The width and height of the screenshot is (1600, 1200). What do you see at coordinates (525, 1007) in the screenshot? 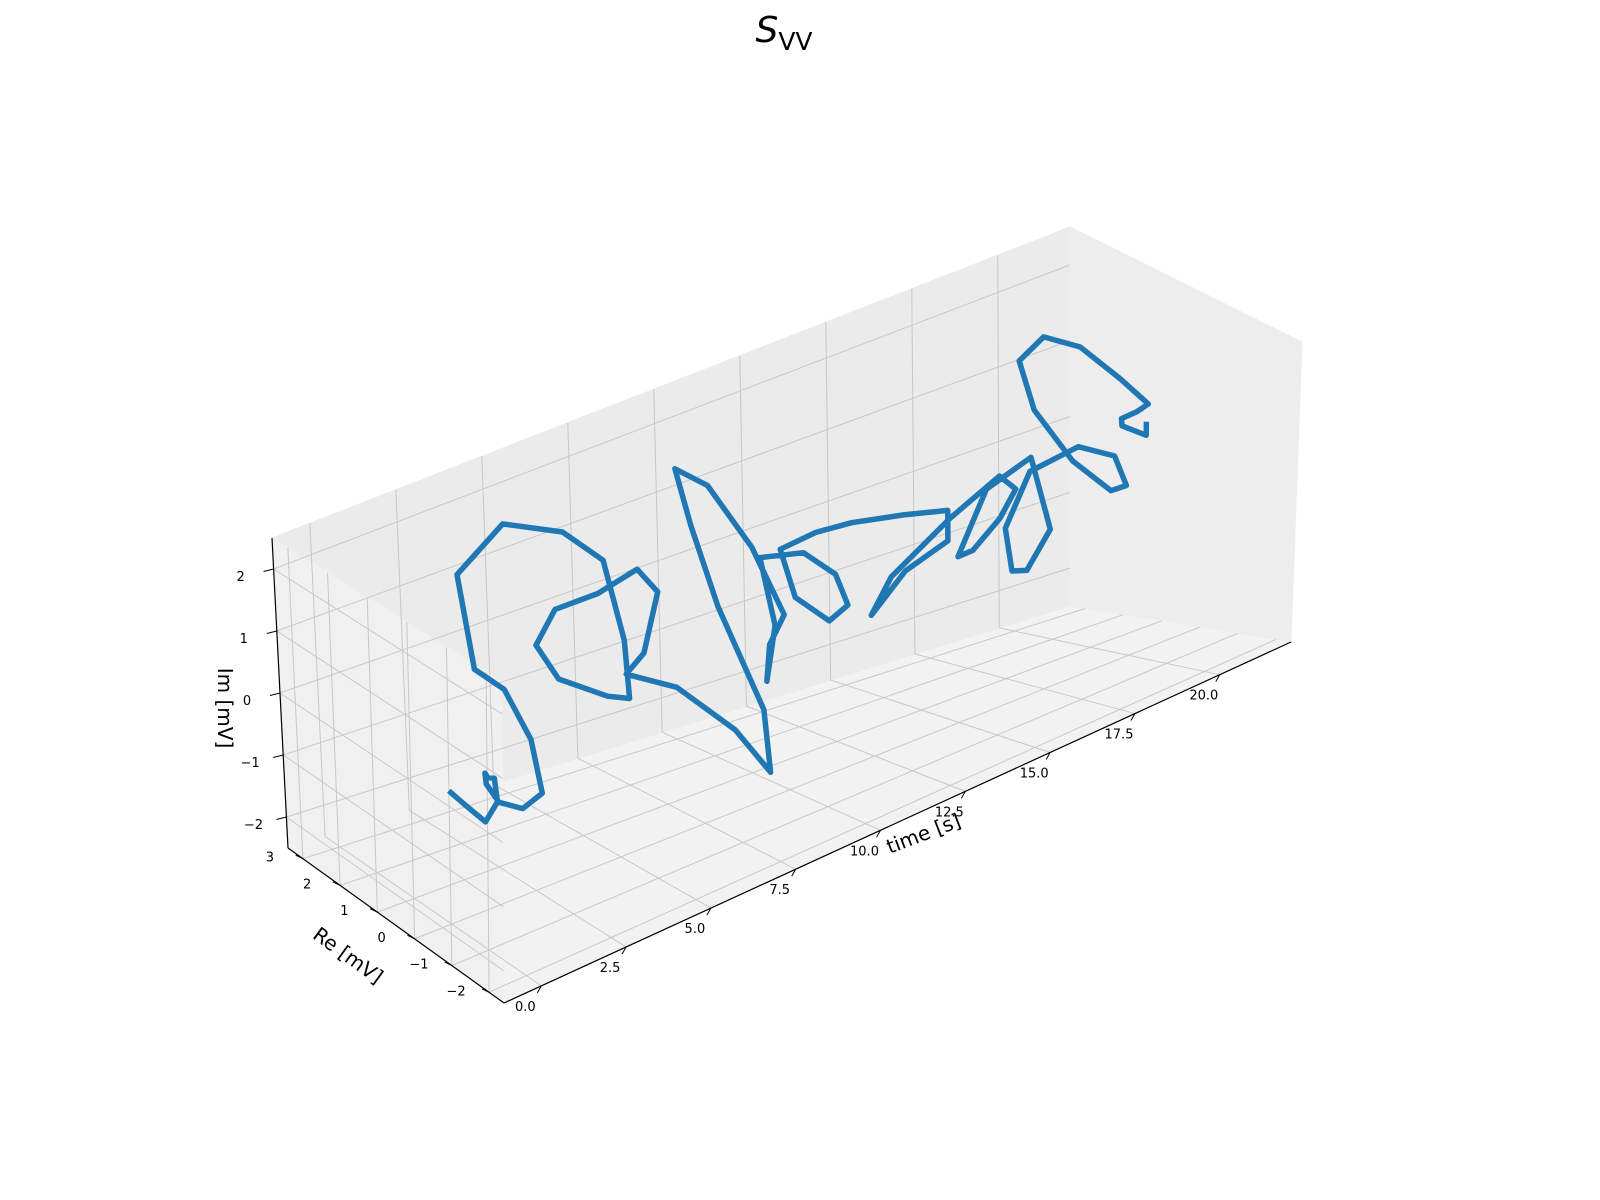
I see `x-tick-label: 0.0` at bounding box center [525, 1007].